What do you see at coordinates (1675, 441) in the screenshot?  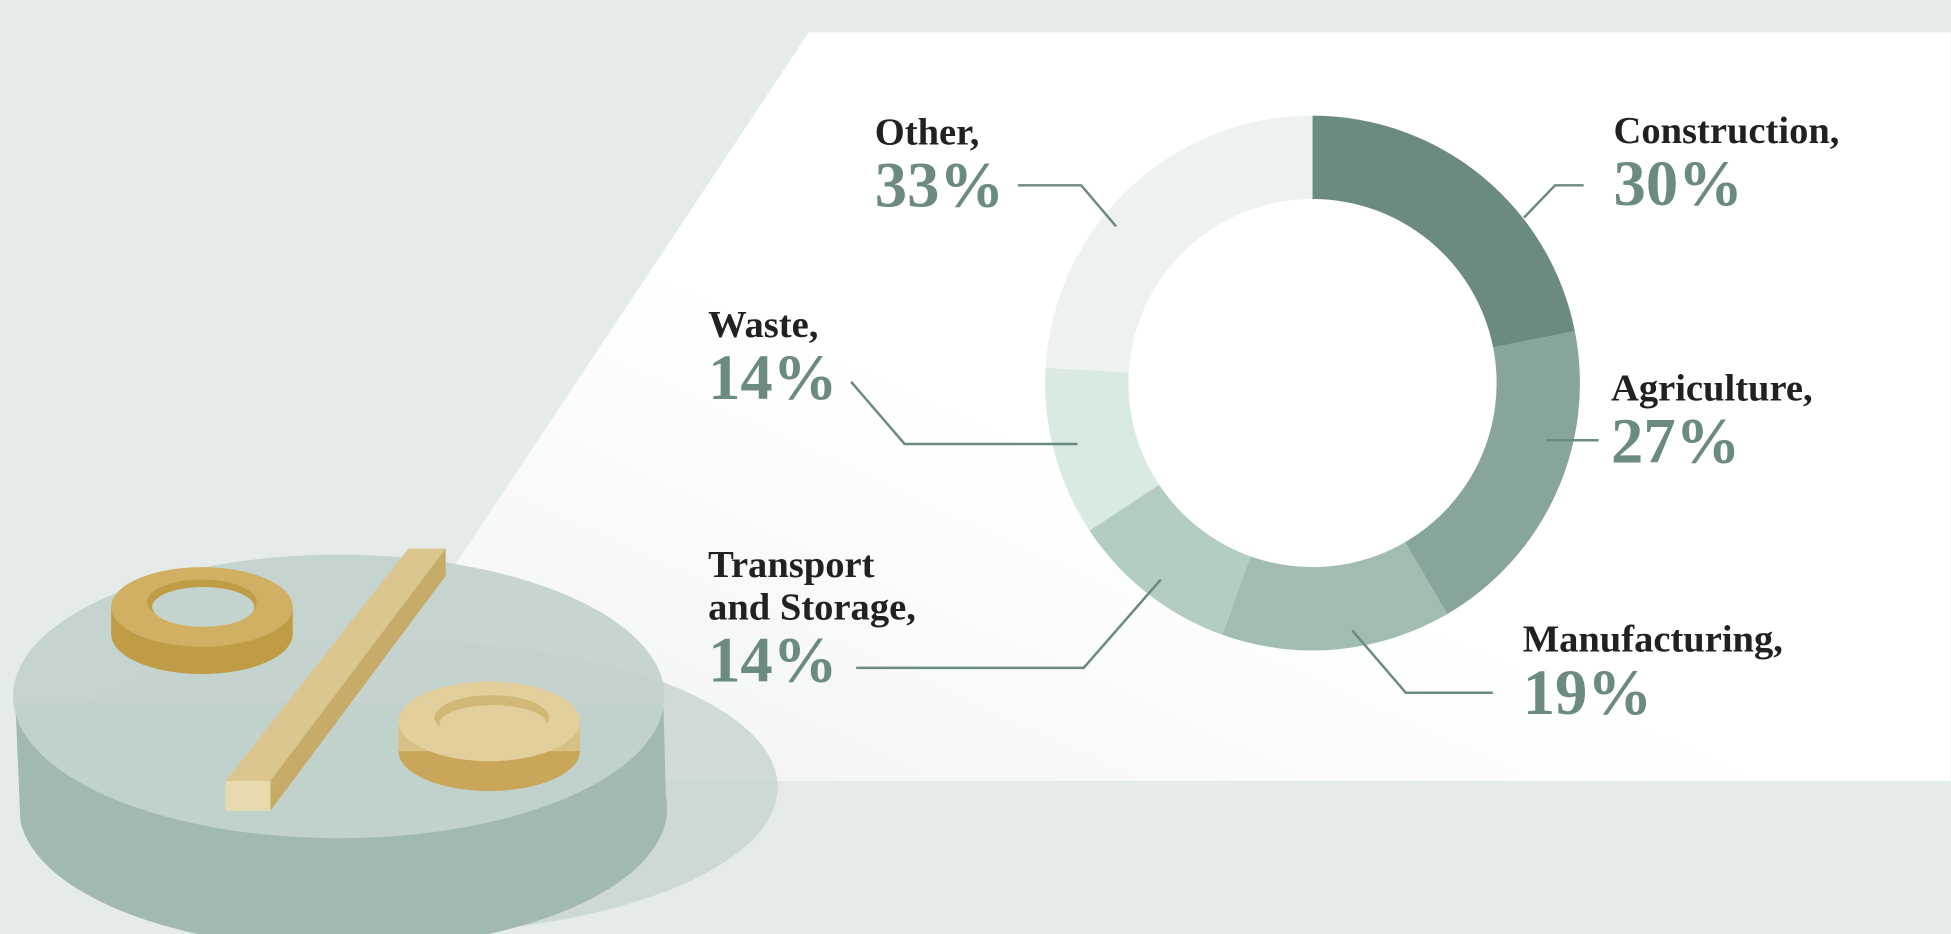 I see `value-label: 27%` at bounding box center [1675, 441].